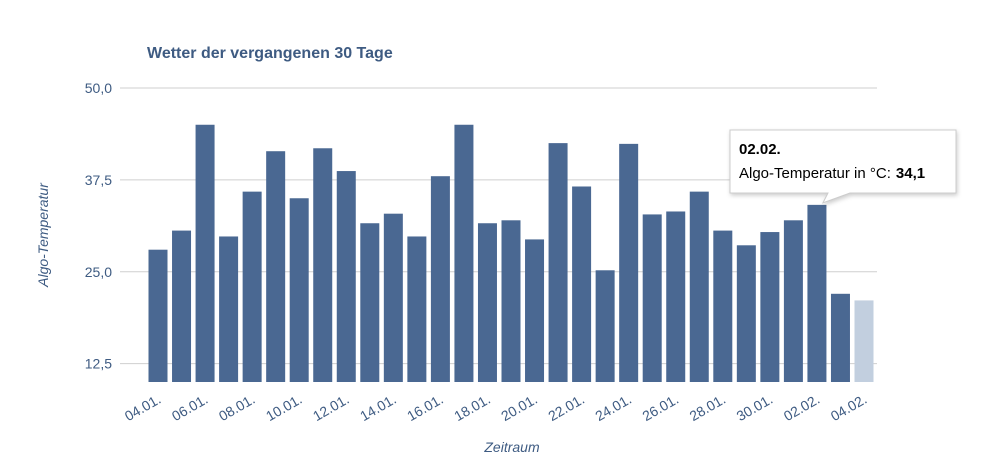  I want to click on x-tick-label: 20.01., so click(519, 407).